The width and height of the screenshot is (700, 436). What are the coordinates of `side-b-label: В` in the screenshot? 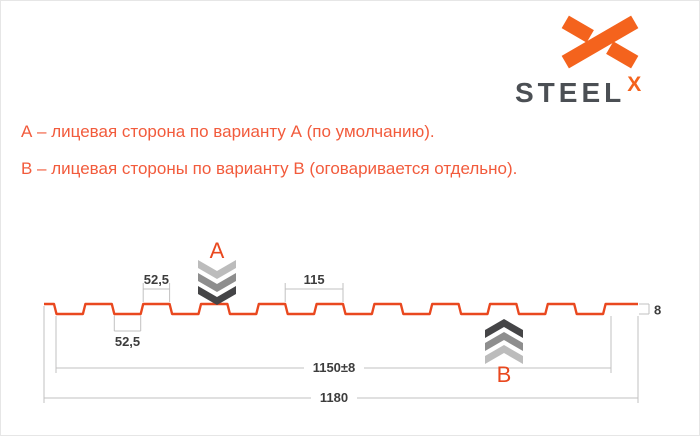 It's located at (504, 374).